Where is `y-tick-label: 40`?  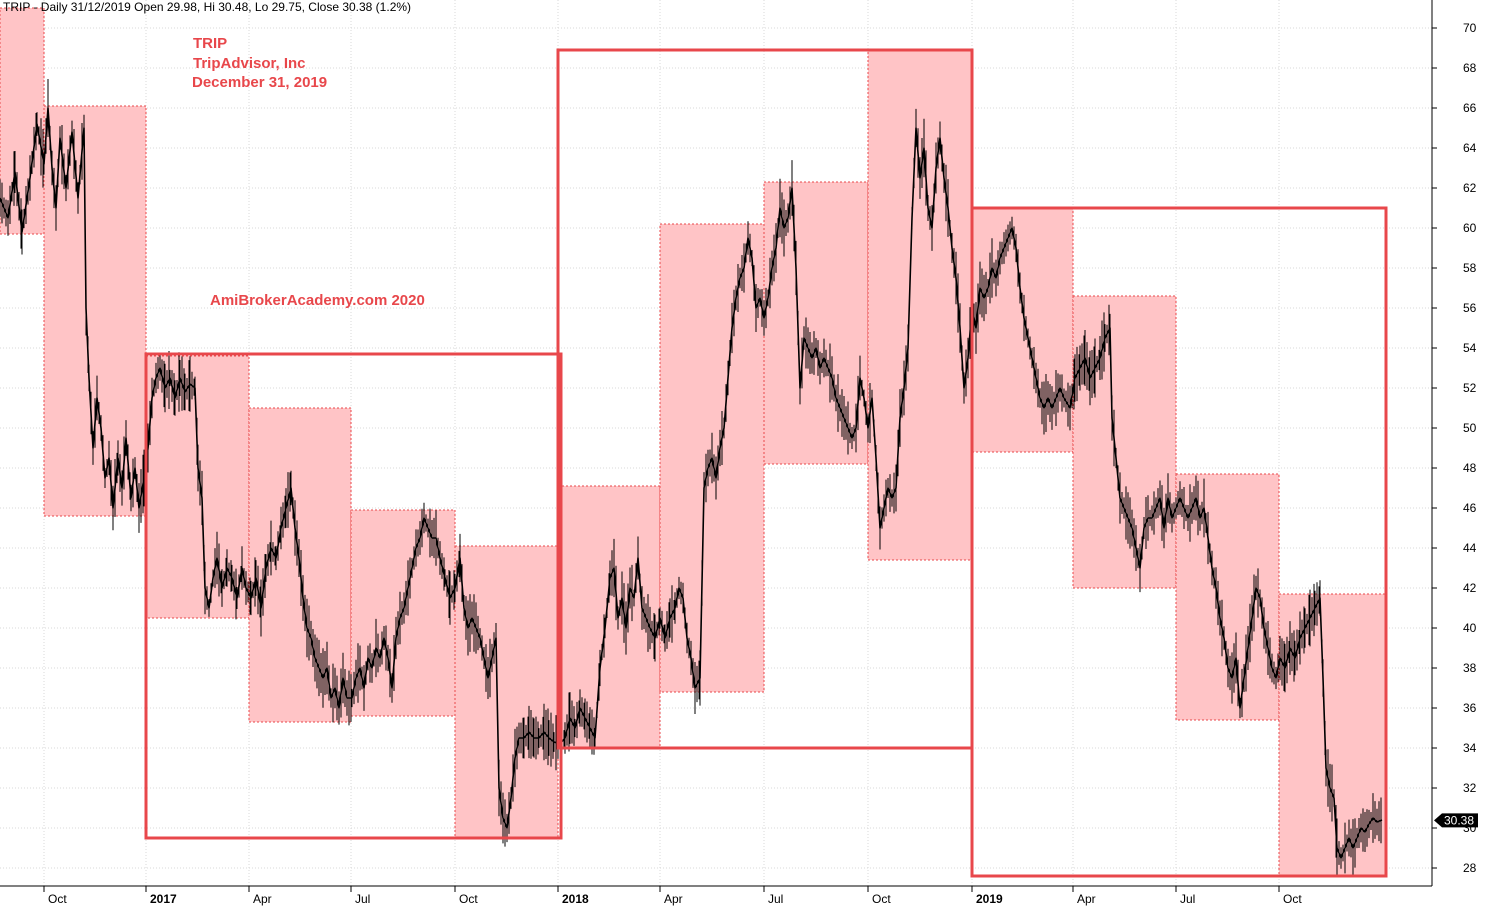 y-tick-label: 40 is located at coordinates (1470, 628).